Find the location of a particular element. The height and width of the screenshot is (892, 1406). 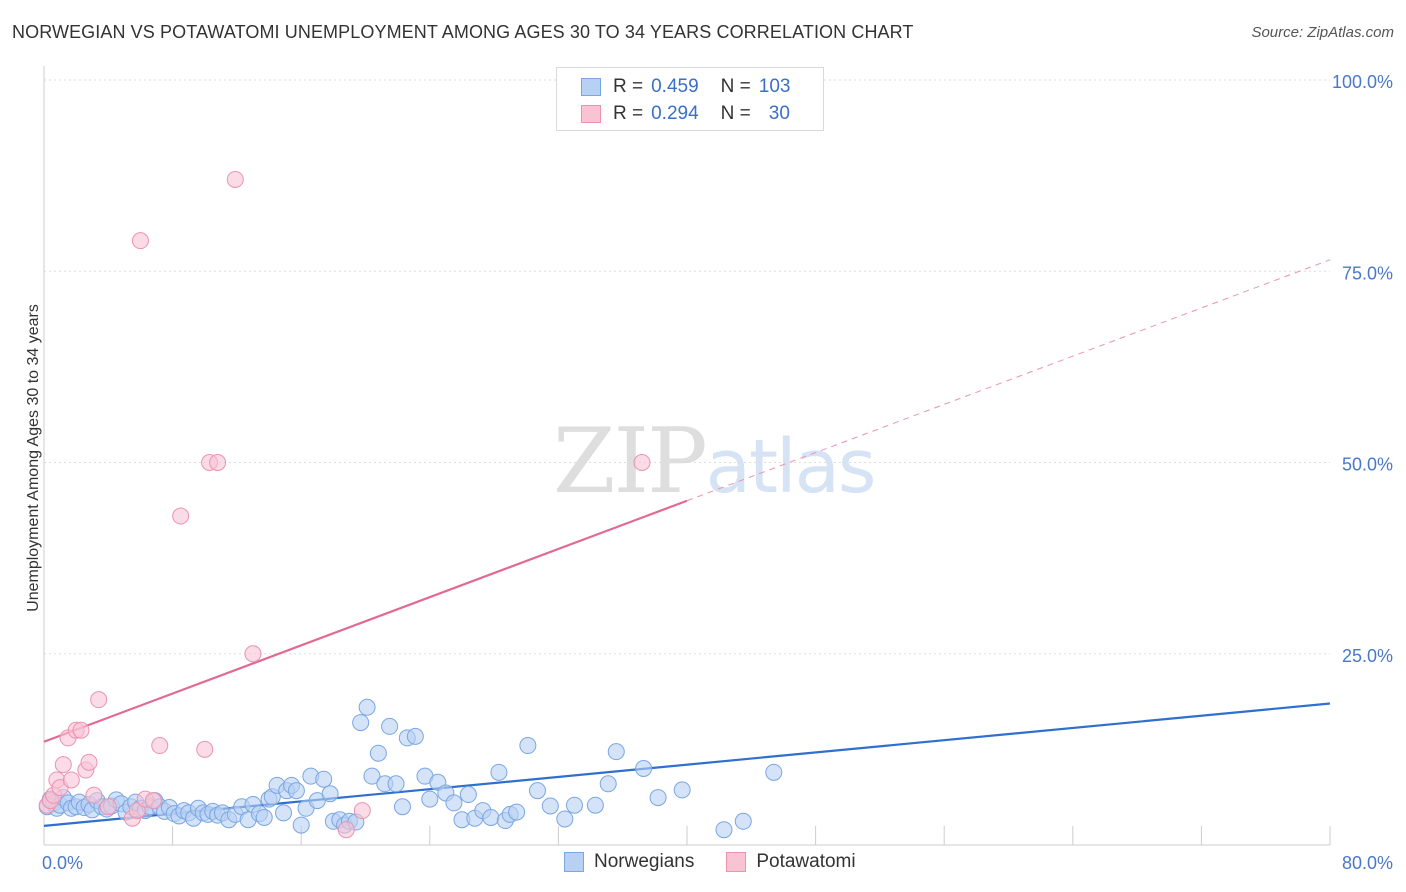

legend-item-norwegians: Norwegians is located at coordinates (629, 862).